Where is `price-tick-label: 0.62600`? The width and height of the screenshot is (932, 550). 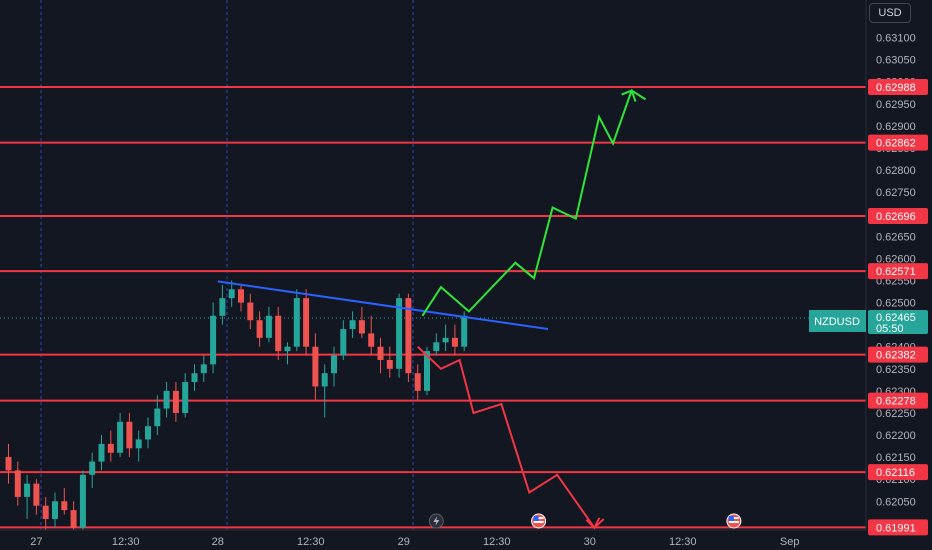 price-tick-label: 0.62600 is located at coordinates (896, 259).